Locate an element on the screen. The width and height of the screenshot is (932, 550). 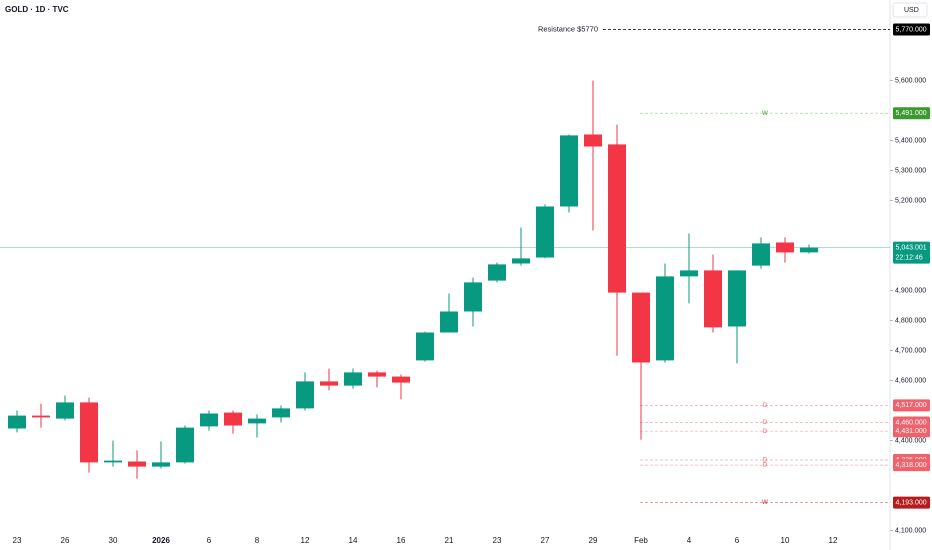
y-tick-label: 4,900.000 is located at coordinates (910, 290).